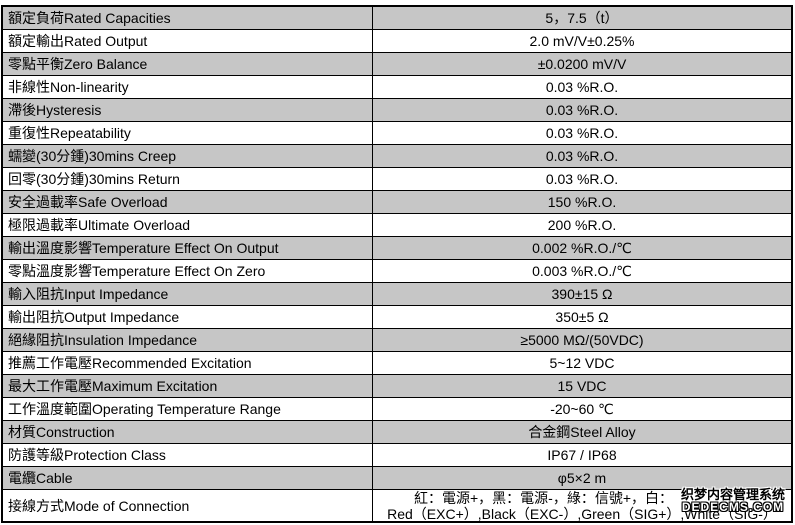  Describe the element at coordinates (188, 179) in the screenshot. I see `spec-label: 回零(30分鍾)30mins Return` at that location.